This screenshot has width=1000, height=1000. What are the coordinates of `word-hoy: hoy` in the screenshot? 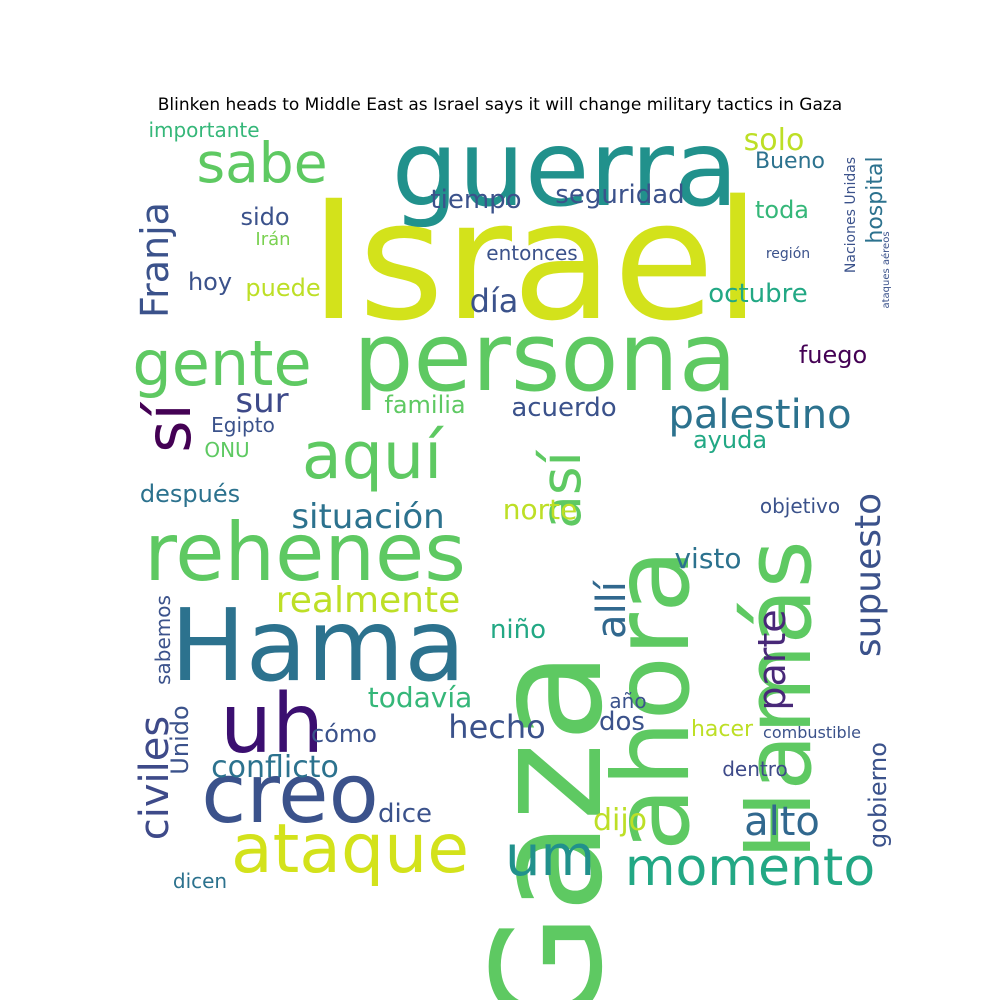 It's located at (210, 282).